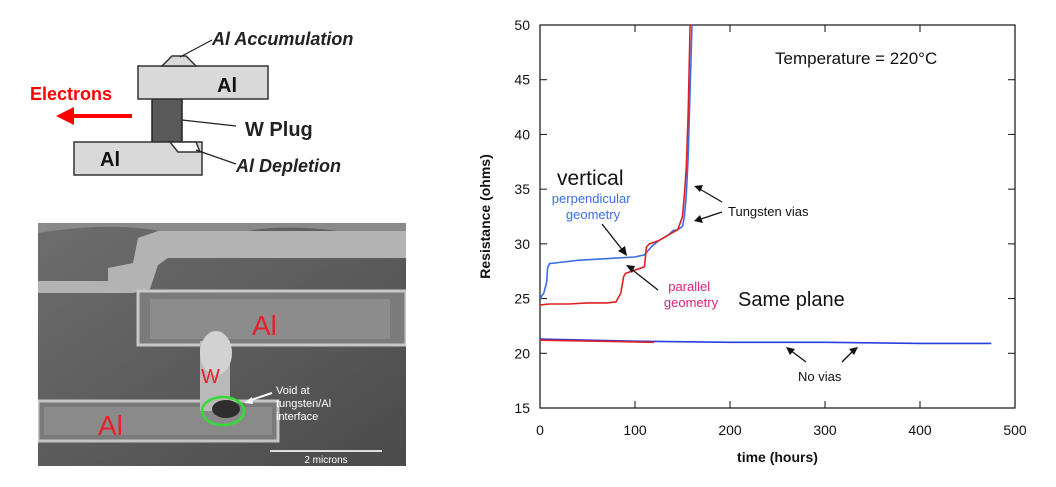  Describe the element at coordinates (635, 430) in the screenshot. I see `x-tick-label: 100` at that location.